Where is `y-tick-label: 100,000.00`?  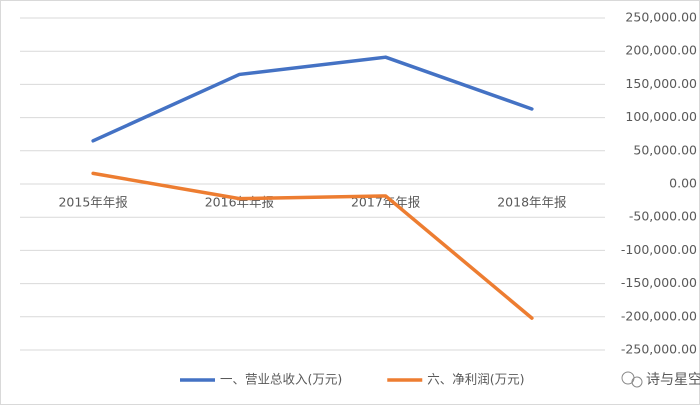 y-tick-label: 100,000.00 is located at coordinates (661, 116).